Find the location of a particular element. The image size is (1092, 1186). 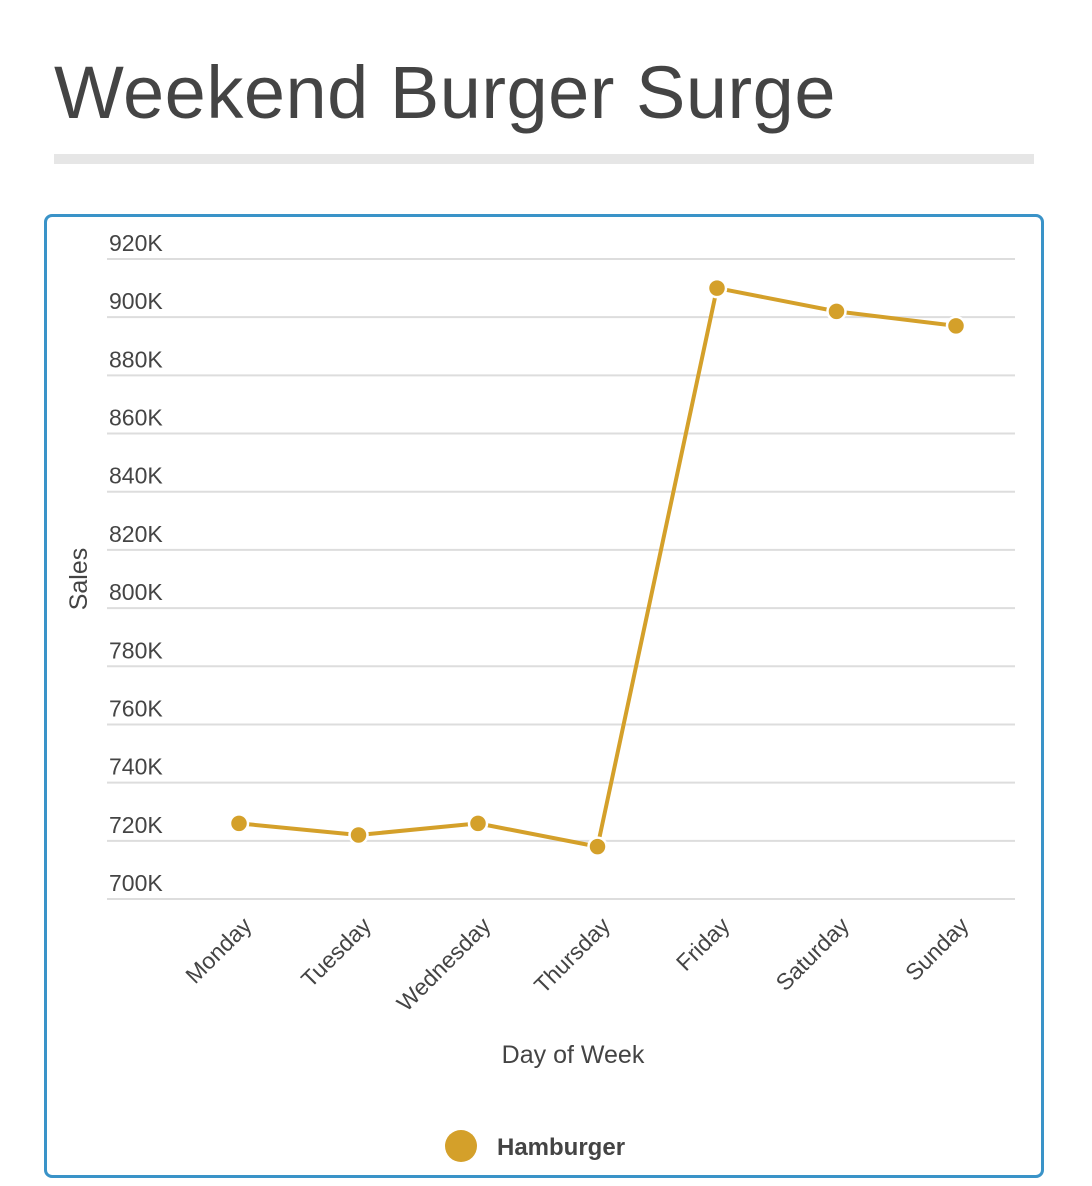

page-title: Weekend Burger Surge is located at coordinates (445, 92).